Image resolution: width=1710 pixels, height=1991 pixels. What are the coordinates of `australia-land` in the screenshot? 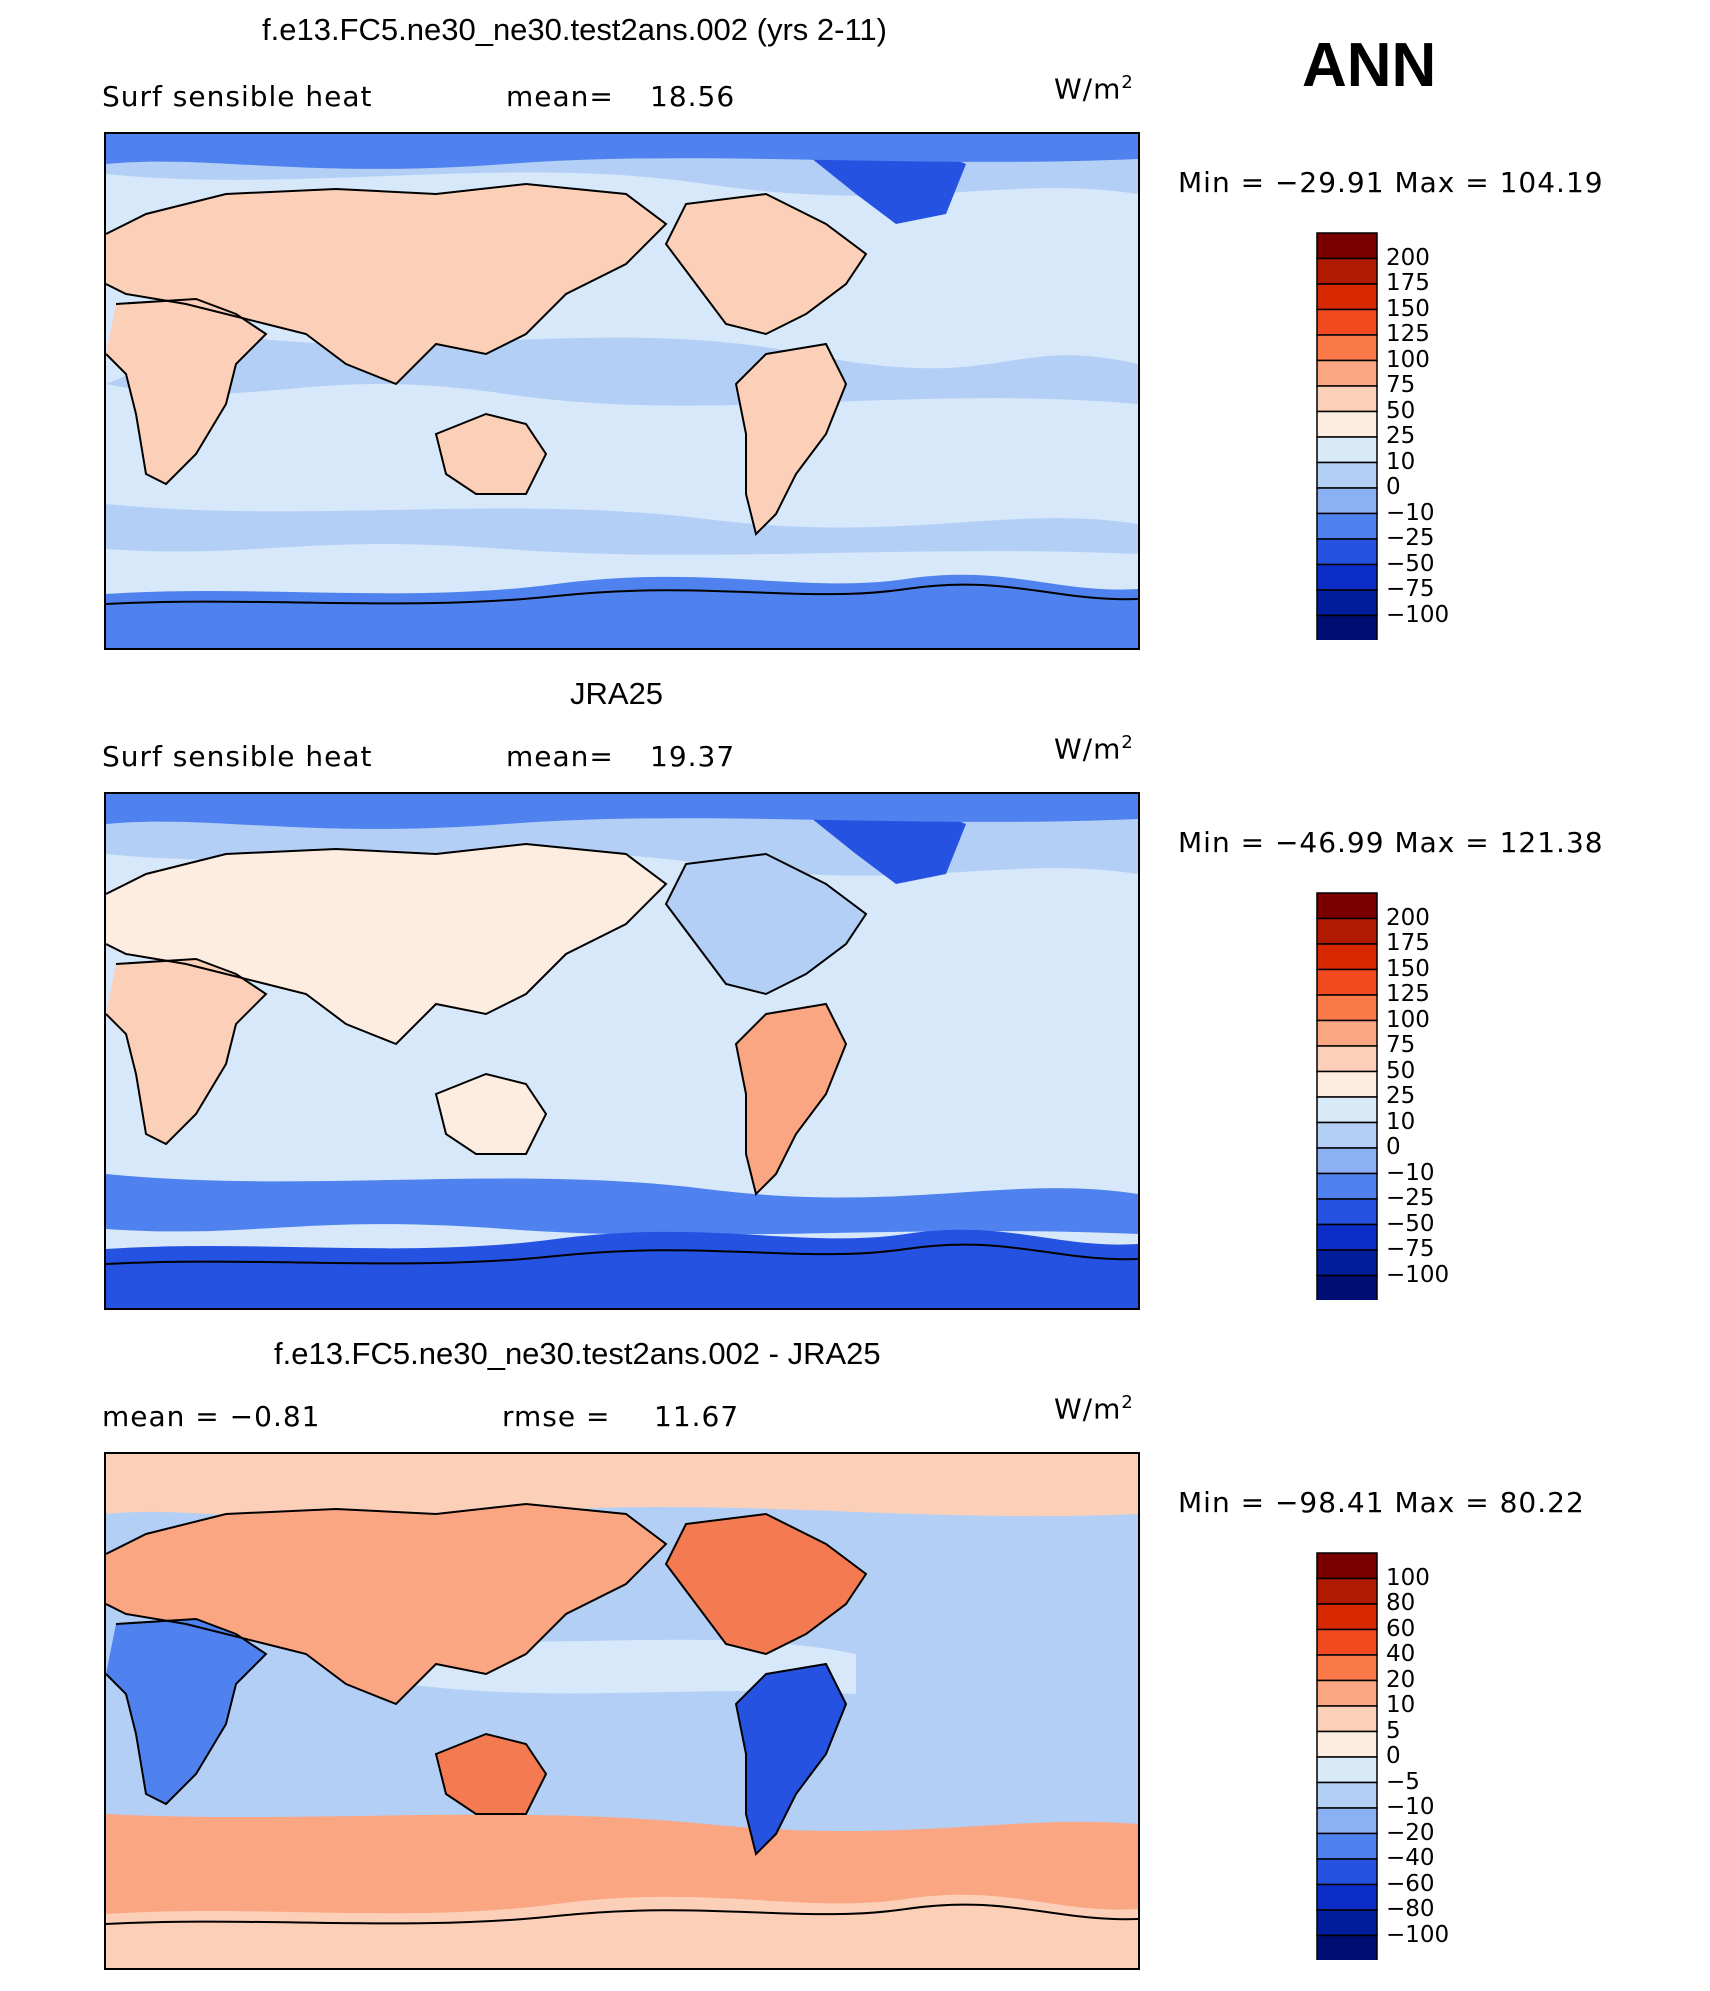 It's located at (491, 1114).